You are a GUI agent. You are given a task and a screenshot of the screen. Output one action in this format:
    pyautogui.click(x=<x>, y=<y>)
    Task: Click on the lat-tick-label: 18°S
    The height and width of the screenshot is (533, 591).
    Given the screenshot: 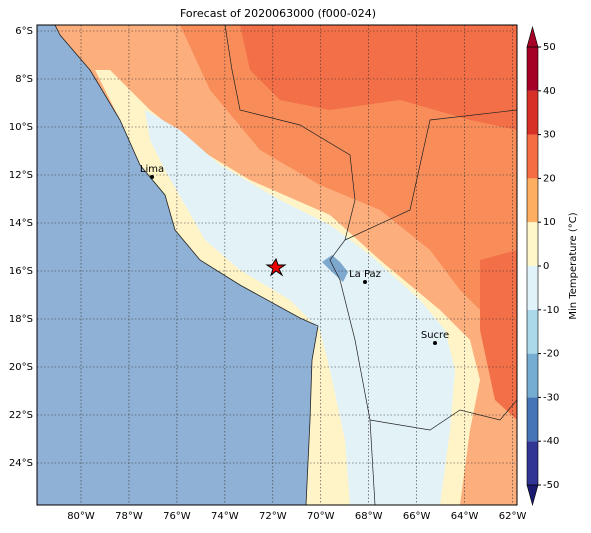 What is the action you would take?
    pyautogui.click(x=21, y=319)
    